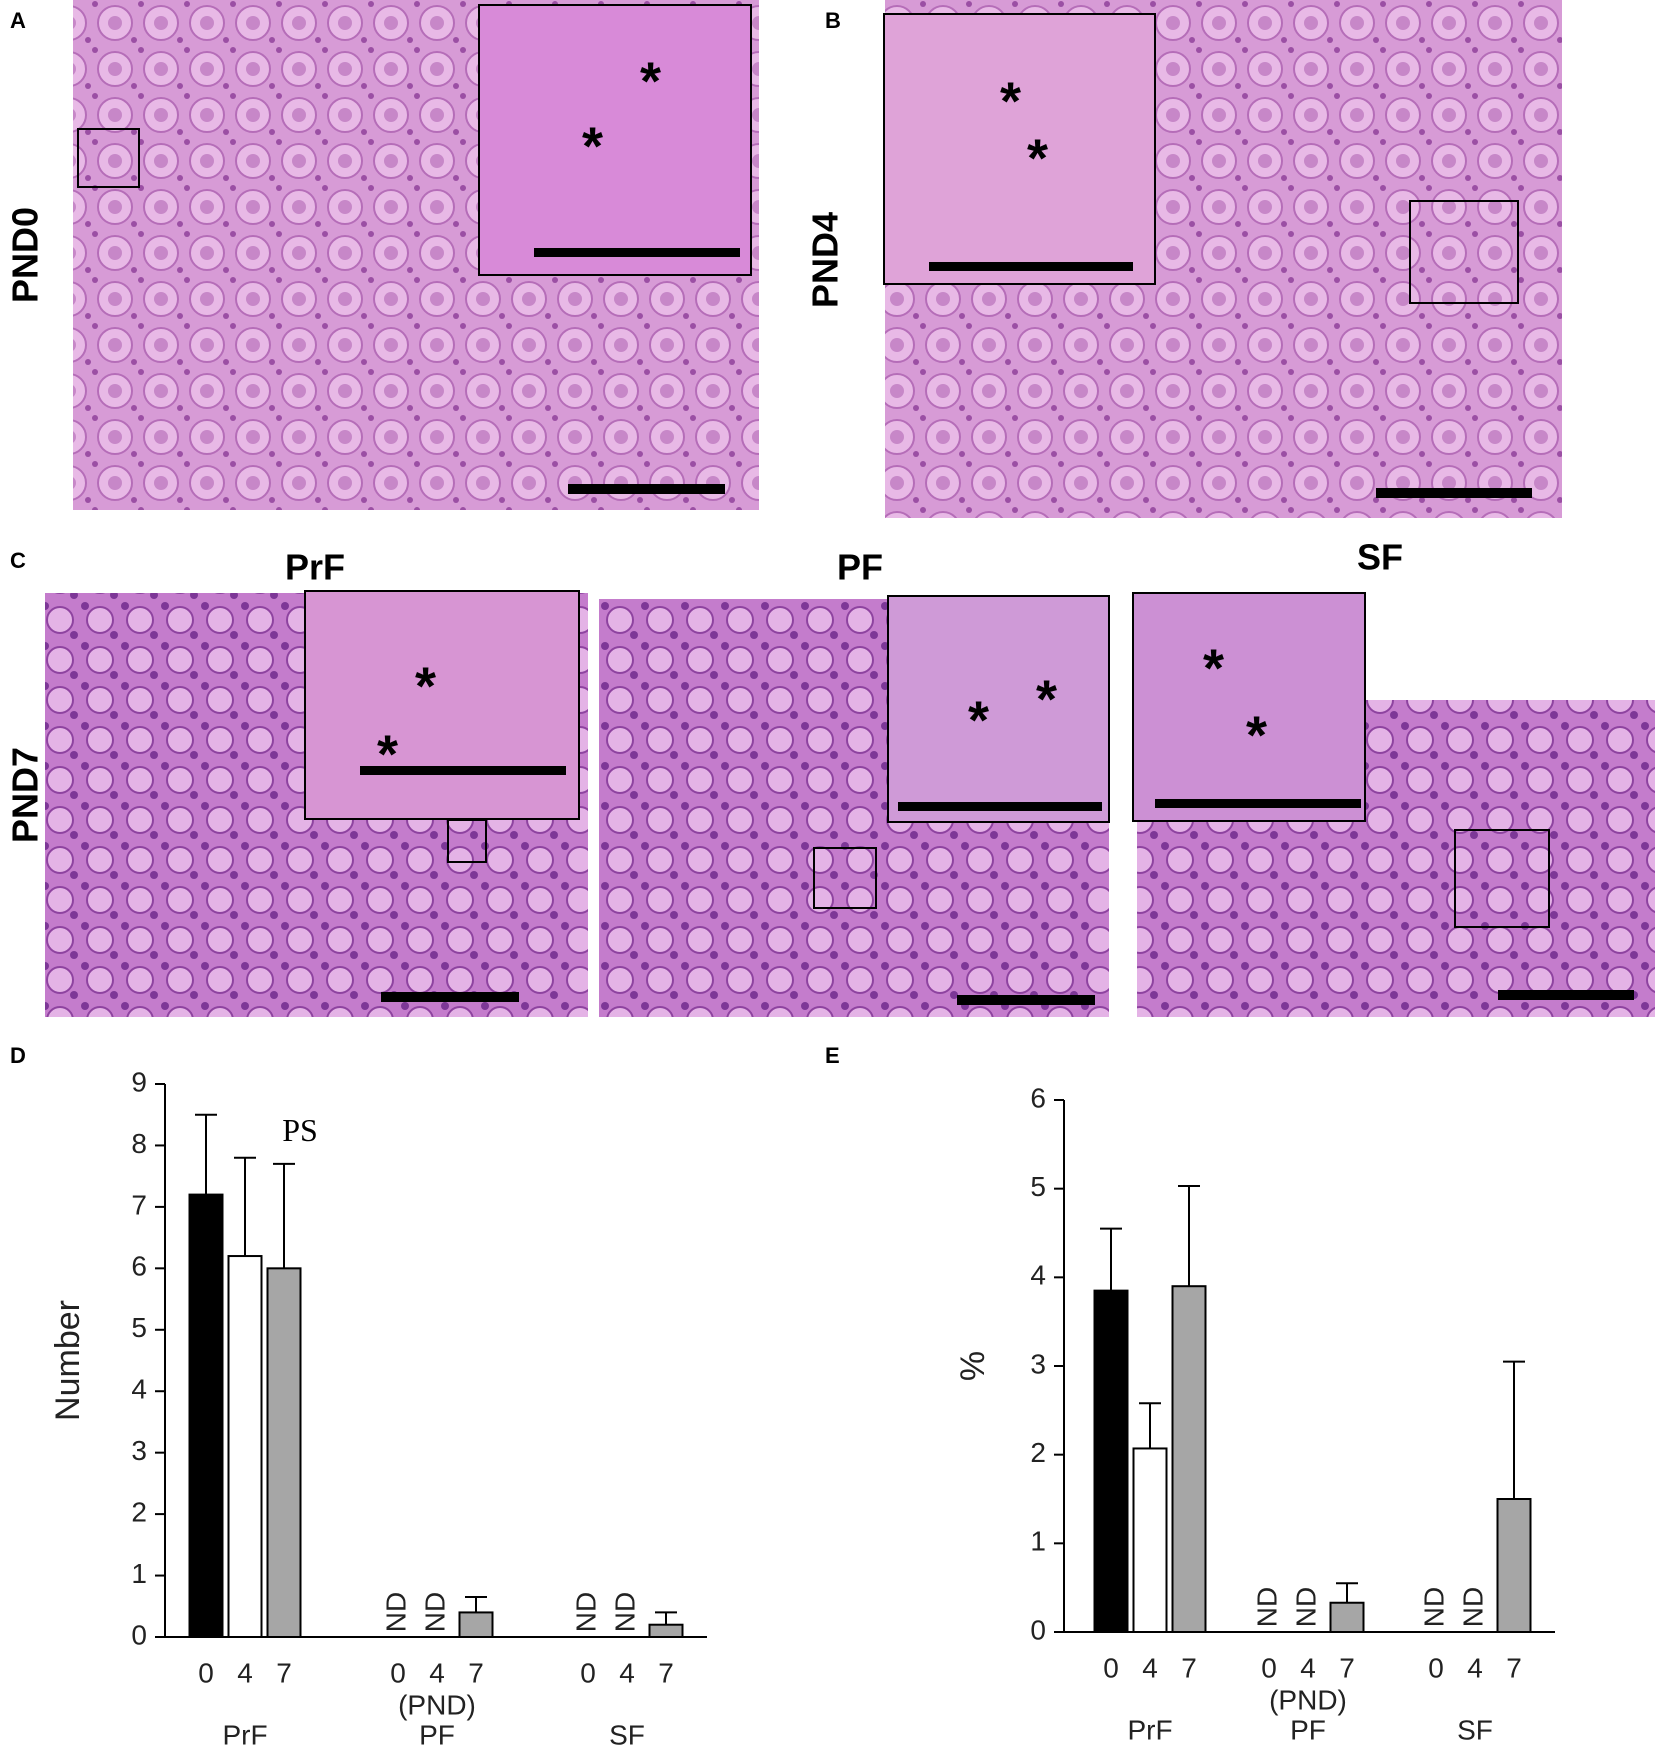 This screenshot has width=1655, height=1762. I want to click on y-axis-label: %, so click(973, 1366).